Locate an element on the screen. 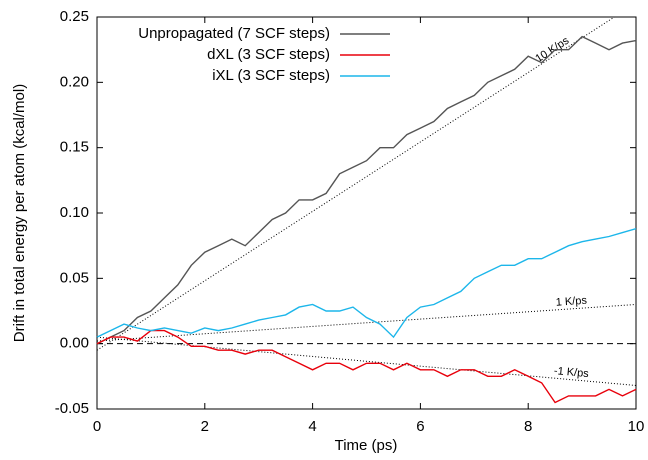  y-tick-label: 0.00 is located at coordinates (74, 343).